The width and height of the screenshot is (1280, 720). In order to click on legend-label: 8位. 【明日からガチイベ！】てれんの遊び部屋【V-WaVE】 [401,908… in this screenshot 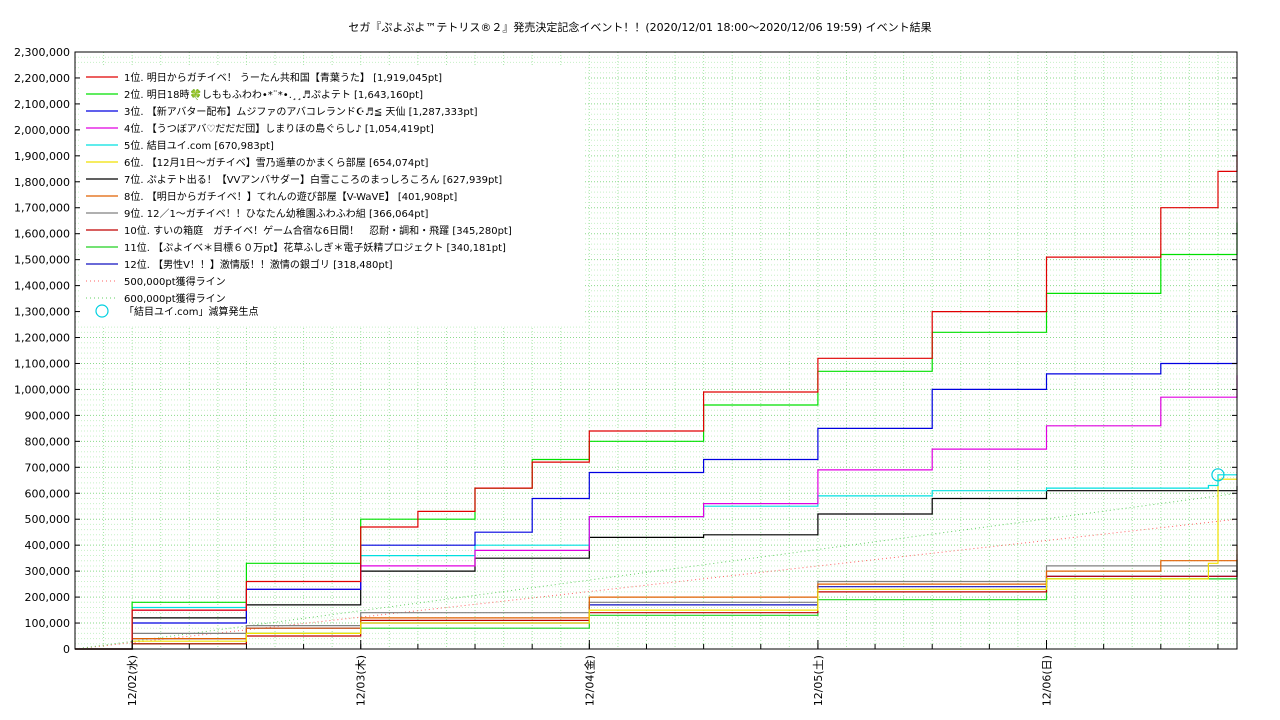, I will do `click(290, 196)`.